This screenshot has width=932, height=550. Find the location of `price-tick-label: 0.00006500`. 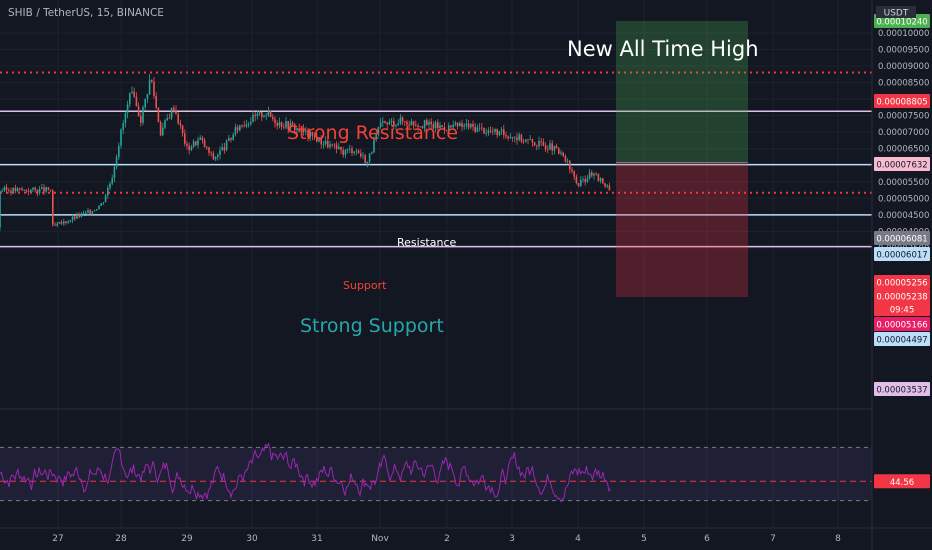

price-tick-label: 0.00006500 is located at coordinates (903, 150).